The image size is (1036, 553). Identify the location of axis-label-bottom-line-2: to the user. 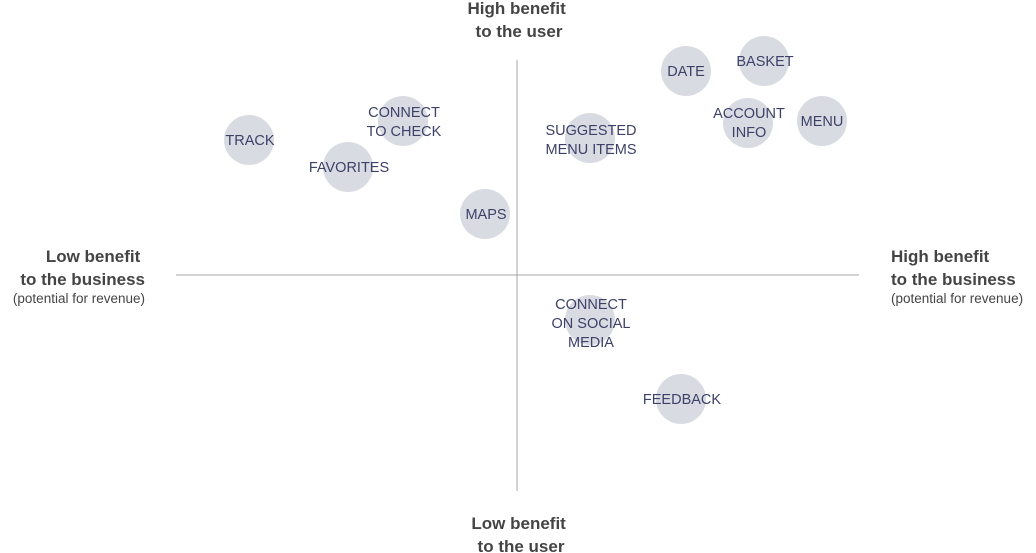
(521, 545).